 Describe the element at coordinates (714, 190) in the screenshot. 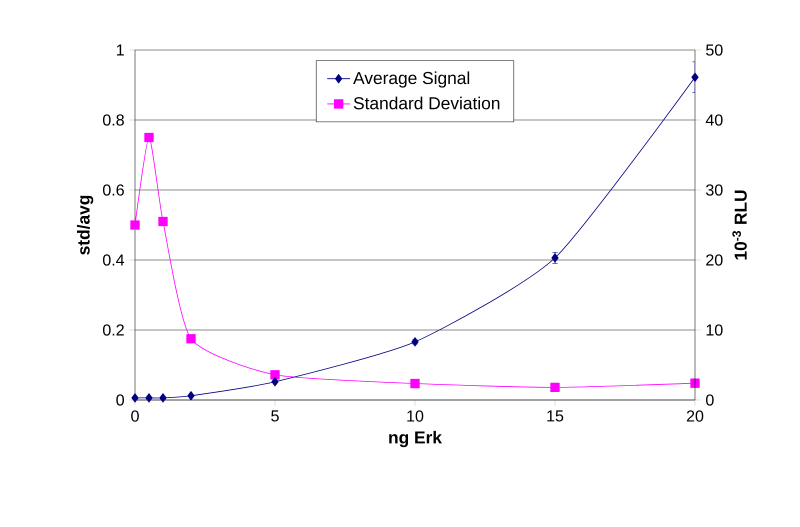

I see `y2-tick-label: 30` at that location.